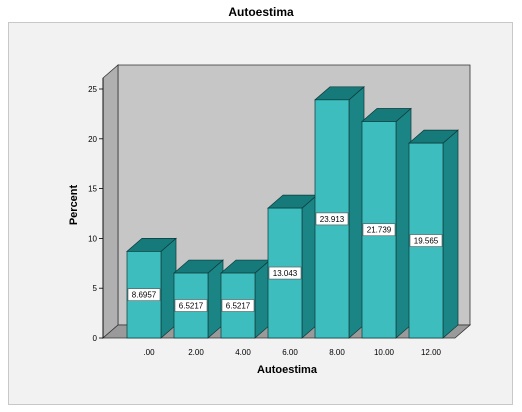 The width and height of the screenshot is (522, 412). Describe the element at coordinates (337, 352) in the screenshot. I see `x-tick-label: 8.00` at that location.